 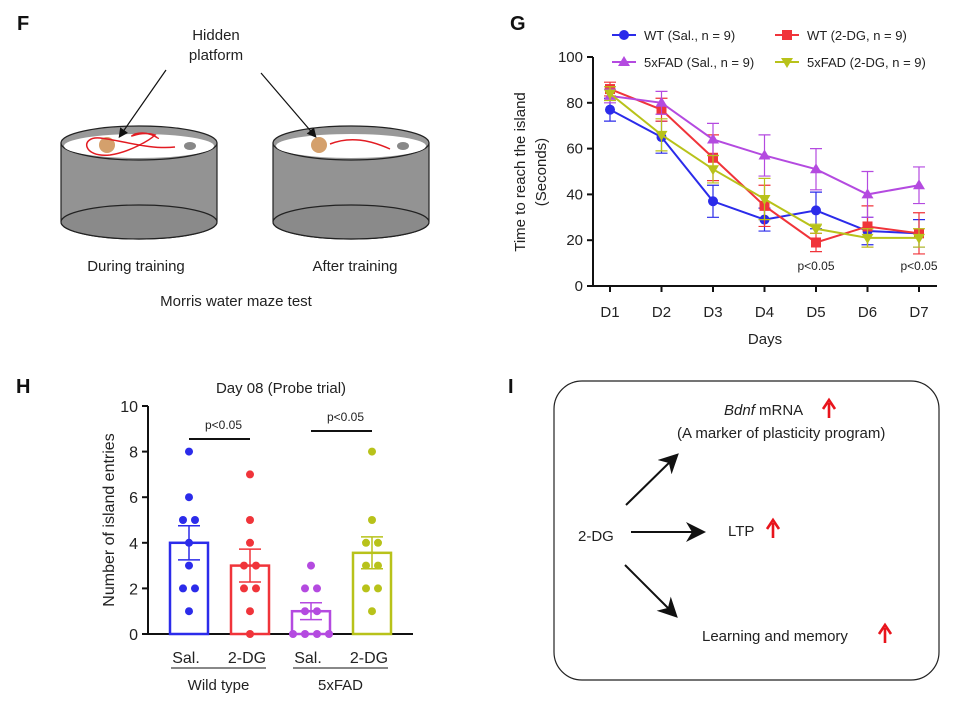 I want to click on source-2dg-label: 2-DG, so click(x=596, y=536).